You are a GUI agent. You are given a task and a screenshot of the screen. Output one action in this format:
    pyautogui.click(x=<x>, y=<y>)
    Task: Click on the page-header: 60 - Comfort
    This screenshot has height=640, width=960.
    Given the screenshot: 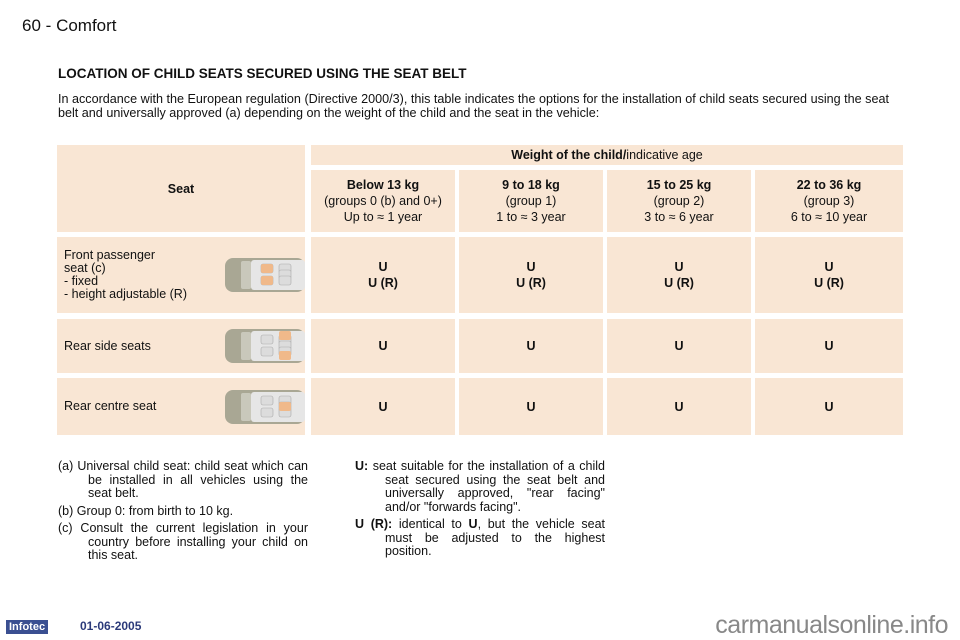 What is the action you would take?
    pyautogui.click(x=69, y=26)
    